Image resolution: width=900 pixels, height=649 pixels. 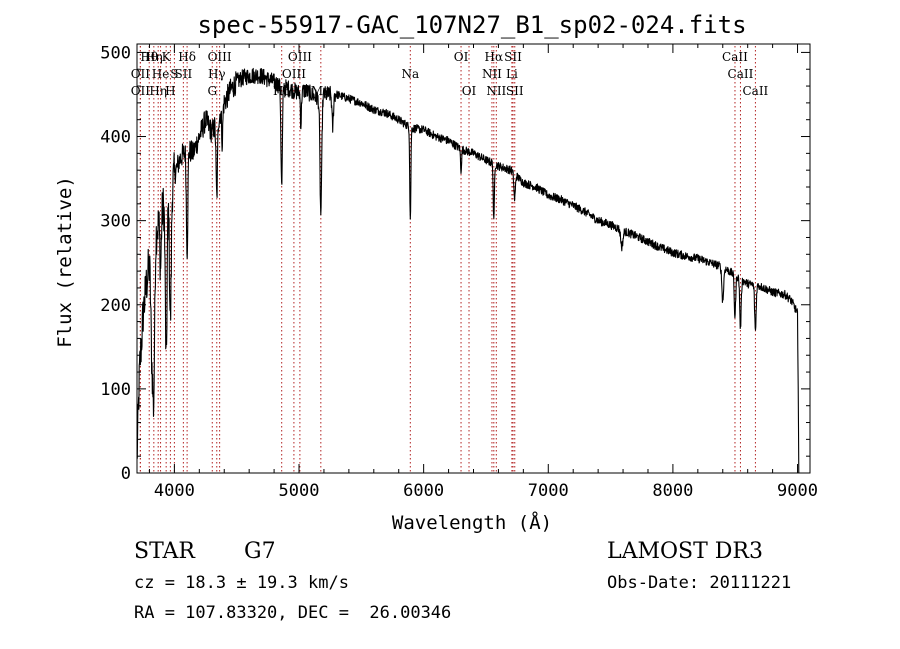 What do you see at coordinates (699, 583) in the screenshot?
I see `obs-date: Obs-Date: 20111221` at bounding box center [699, 583].